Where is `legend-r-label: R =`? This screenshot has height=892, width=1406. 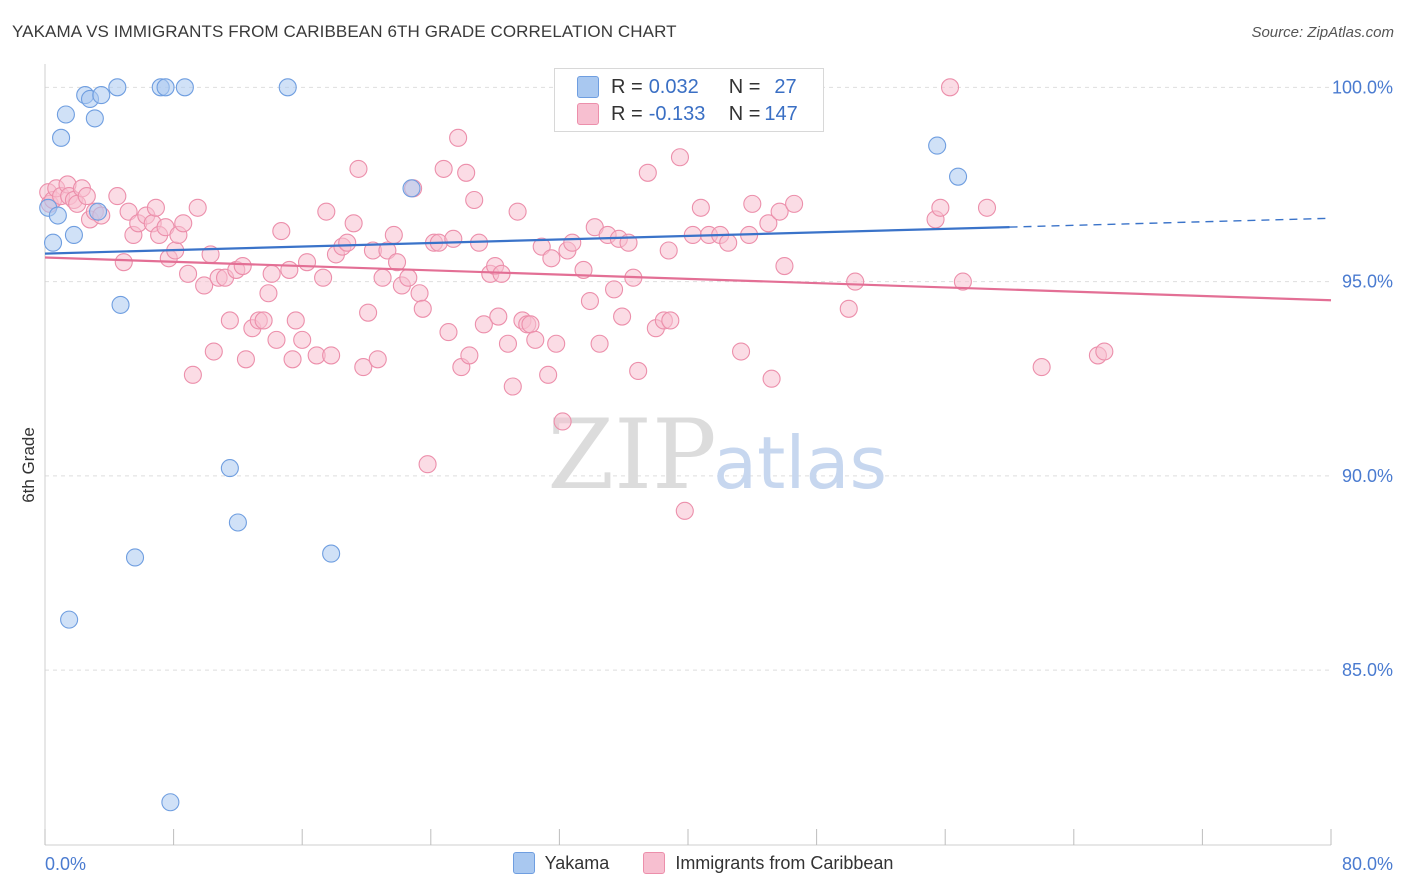
legend-r-label: R = is located at coordinates (627, 113).